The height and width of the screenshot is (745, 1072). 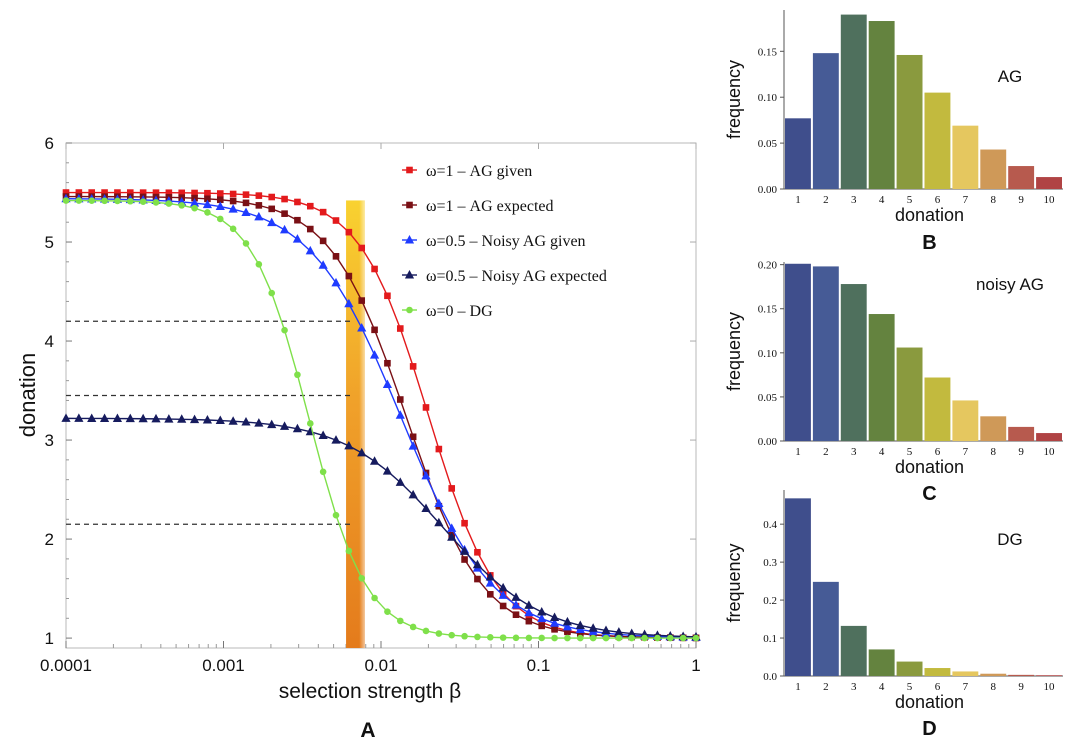 What do you see at coordinates (1010, 284) in the screenshot?
I see `panel-title: noisy AG` at bounding box center [1010, 284].